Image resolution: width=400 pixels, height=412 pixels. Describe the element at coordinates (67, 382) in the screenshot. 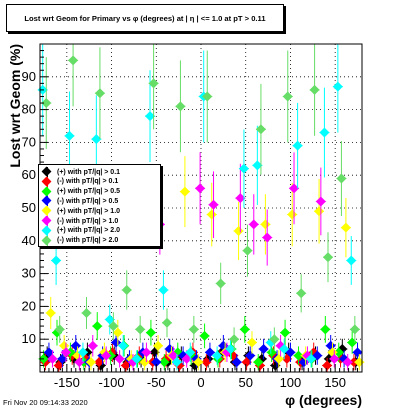

I see `x-tick-label: -150` at that location.